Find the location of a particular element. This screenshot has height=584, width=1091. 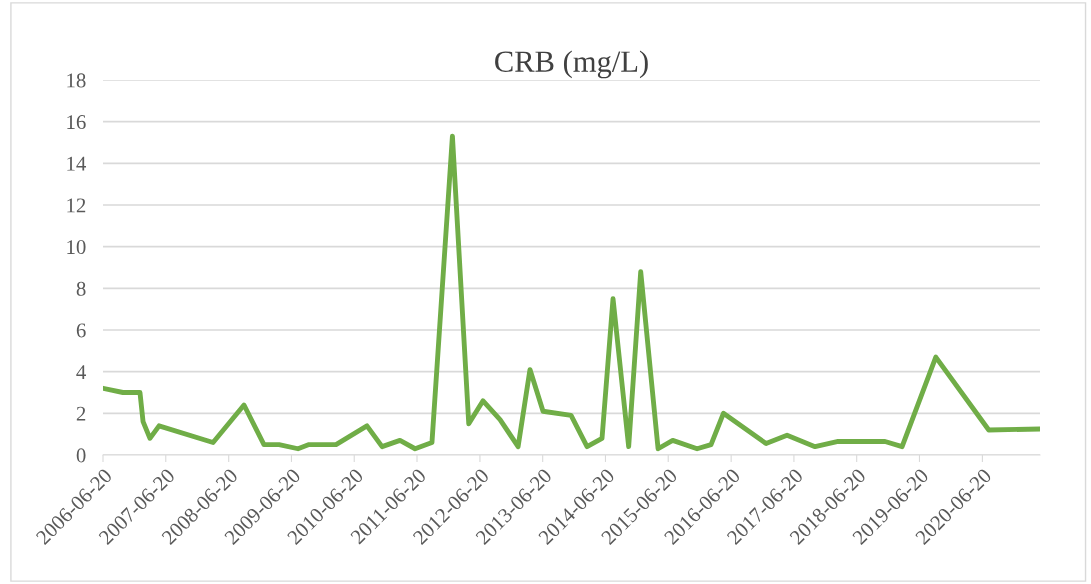

y-tick-label: 4 is located at coordinates (81, 372).